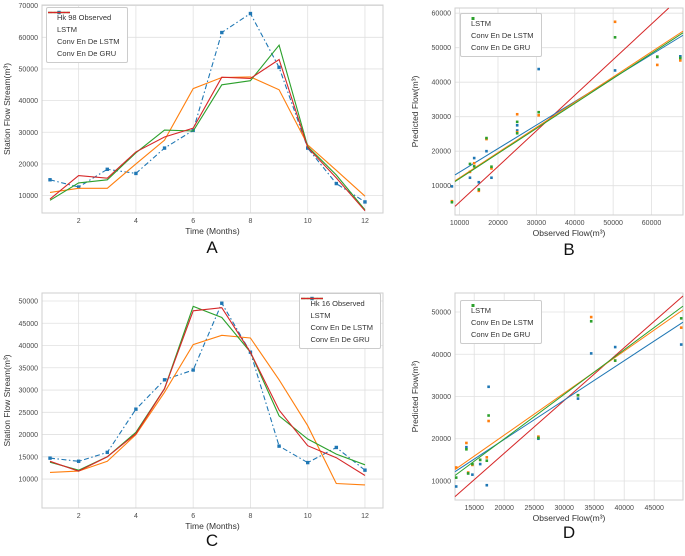  What do you see at coordinates (212, 247) in the screenshot?
I see `panel-letter-a: A` at bounding box center [212, 247].